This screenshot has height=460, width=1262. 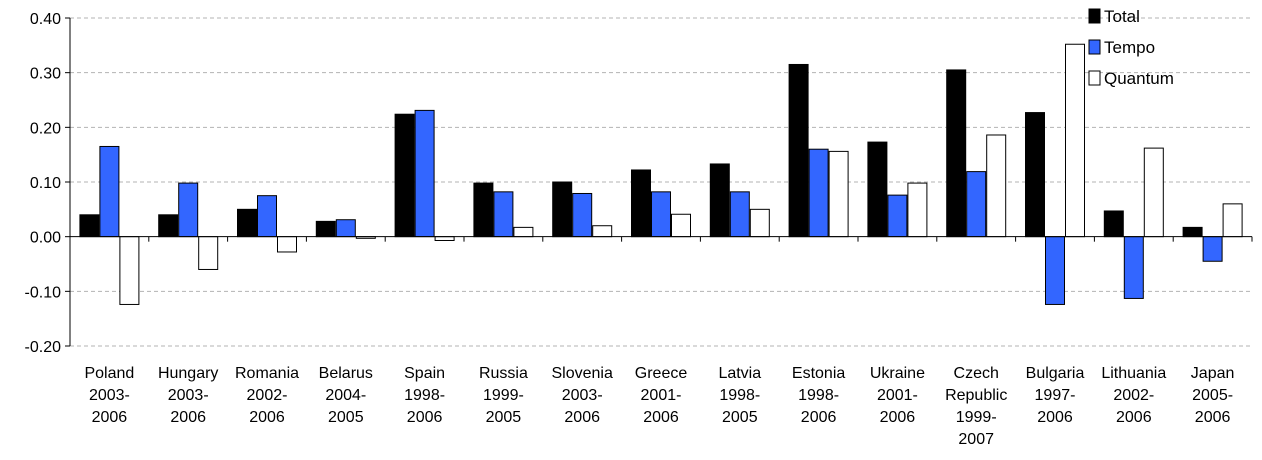 I want to click on bar-tempo-bulgaria, so click(x=1055, y=270).